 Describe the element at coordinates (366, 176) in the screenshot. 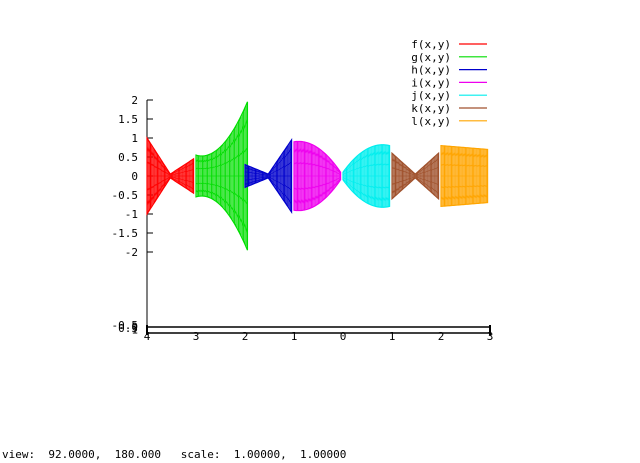

I see `series-jxy` at that location.